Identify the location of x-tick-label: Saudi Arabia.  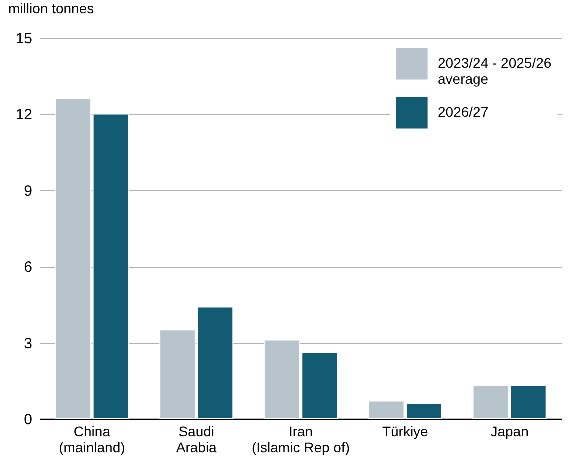
(197, 440).